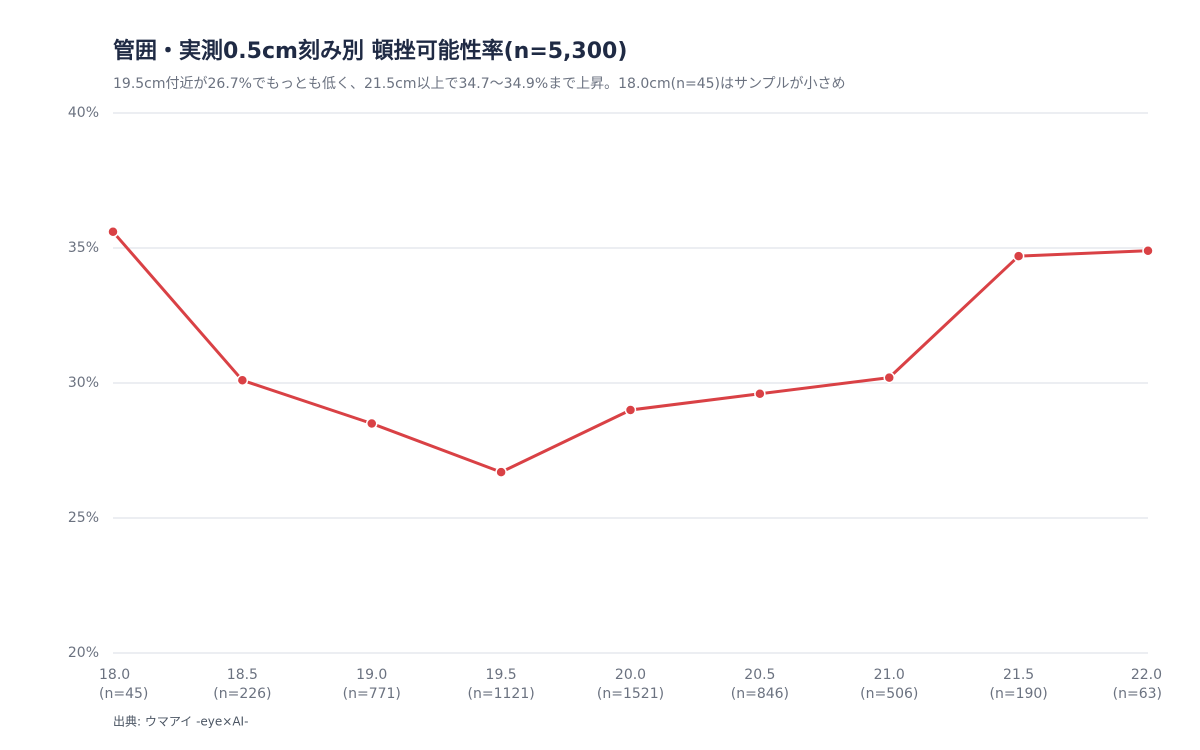 This screenshot has width=1200, height=750. I want to click on x-tick-note: (n=1121), so click(501, 694).